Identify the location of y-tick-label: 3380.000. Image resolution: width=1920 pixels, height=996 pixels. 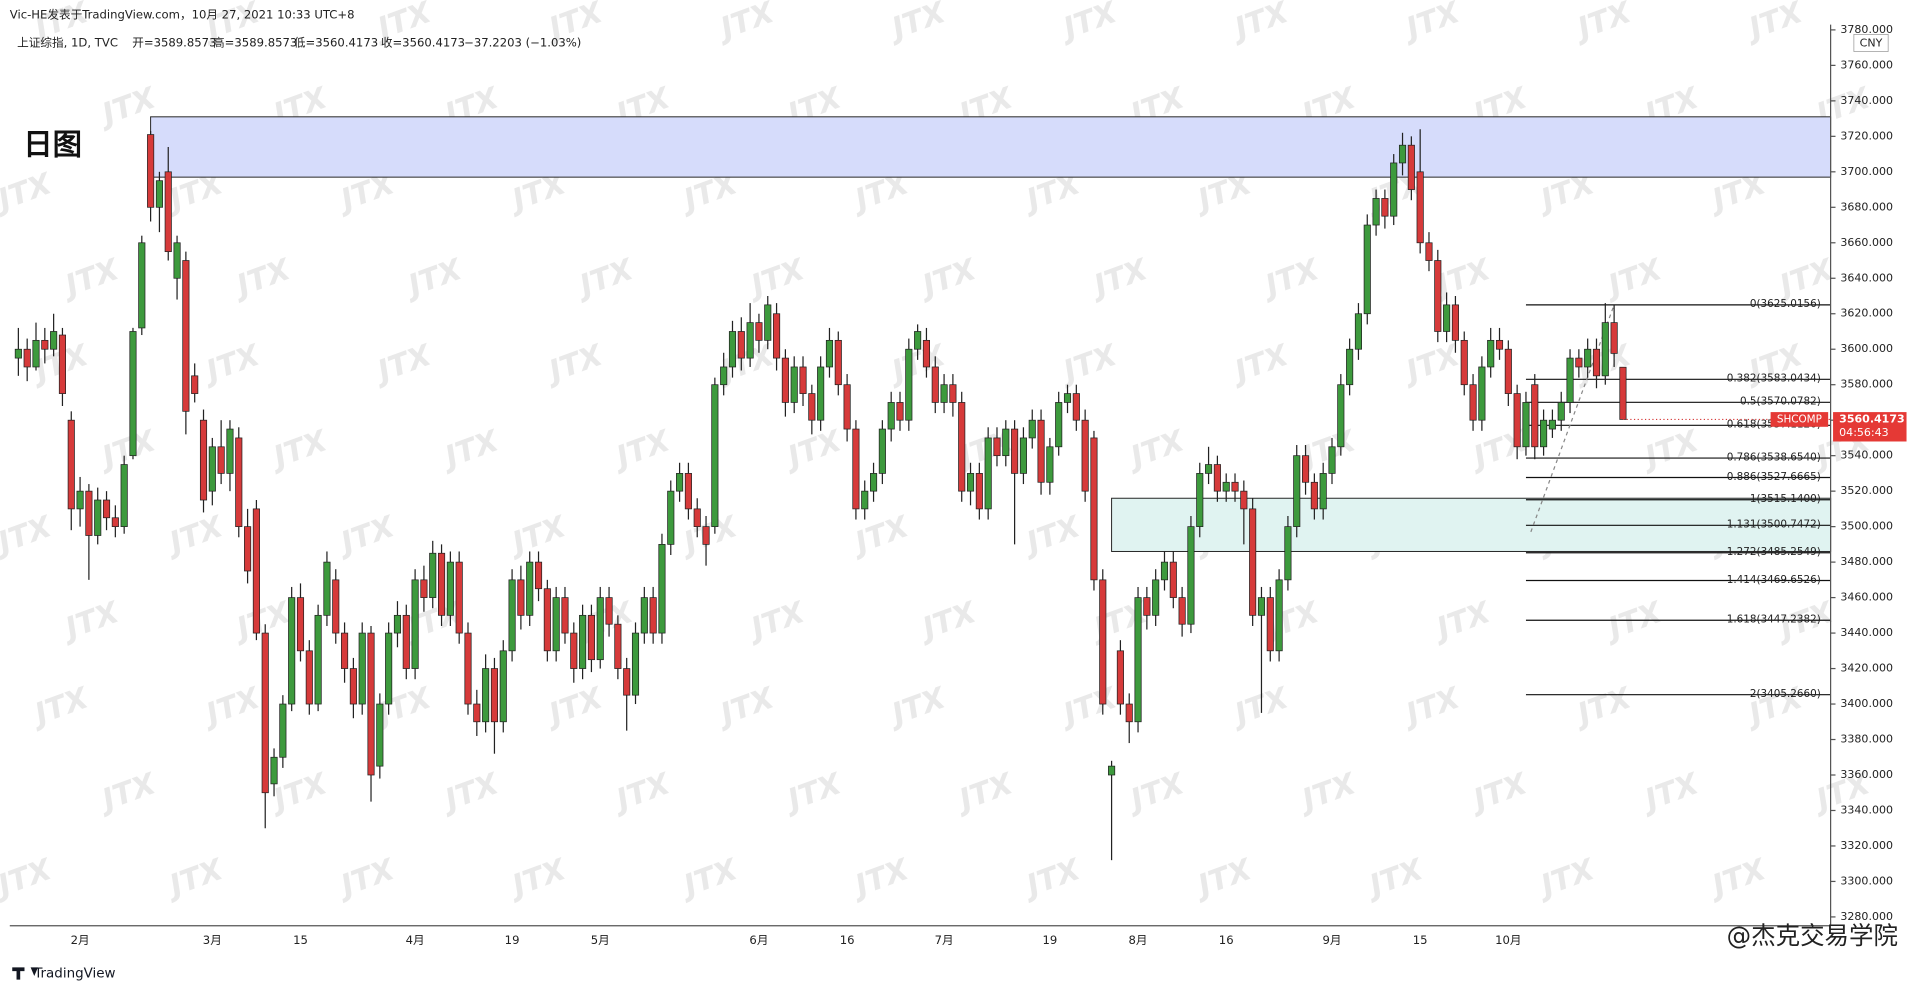
(1866, 739).